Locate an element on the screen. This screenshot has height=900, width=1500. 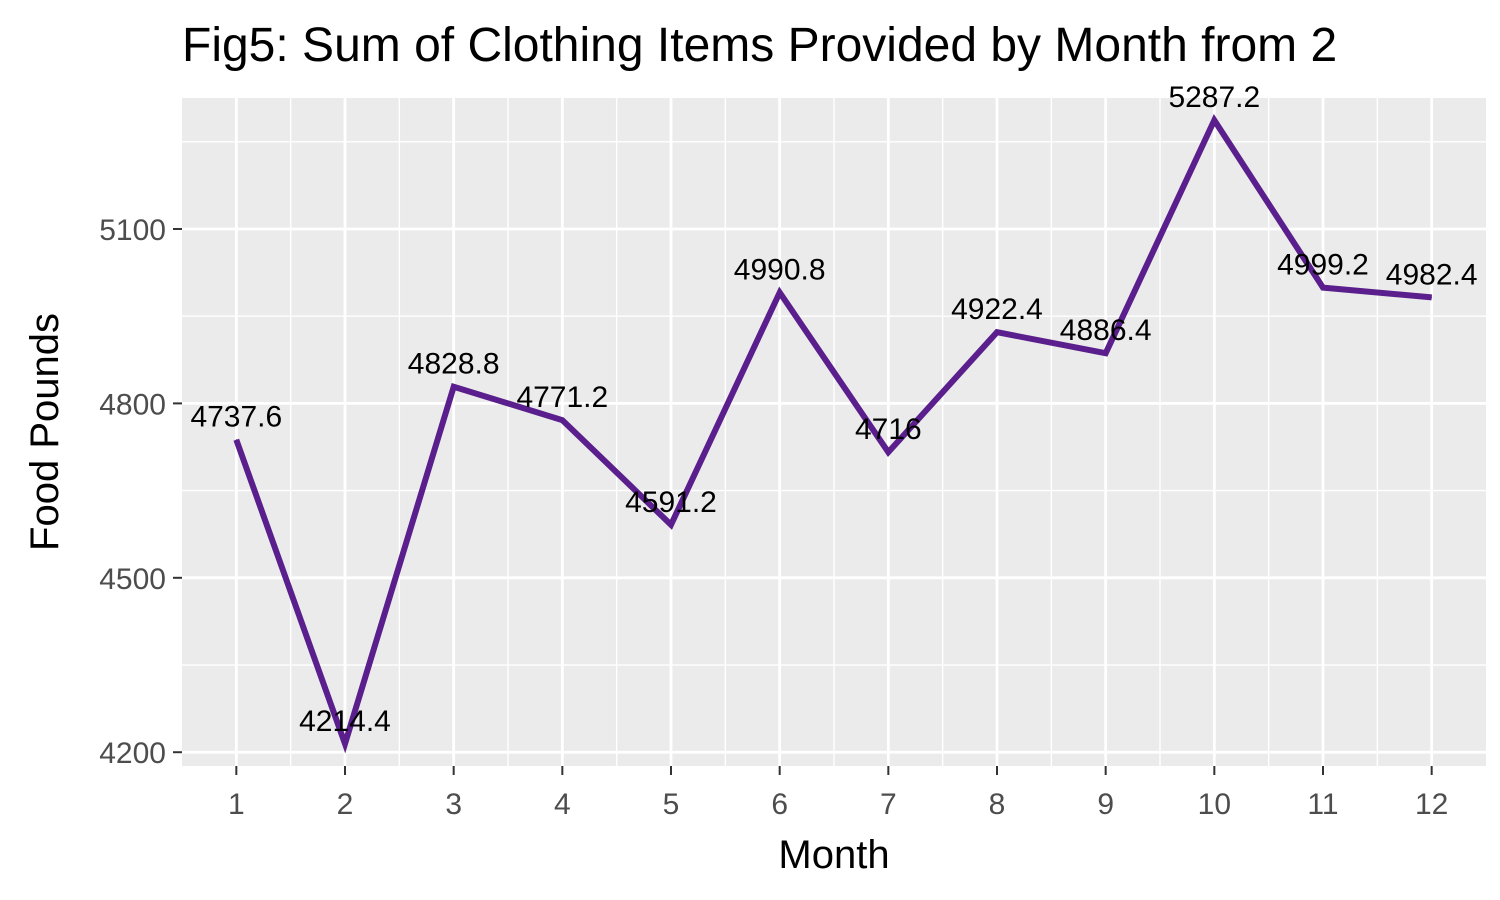
x-tick-label: 10 is located at coordinates (1214, 804).